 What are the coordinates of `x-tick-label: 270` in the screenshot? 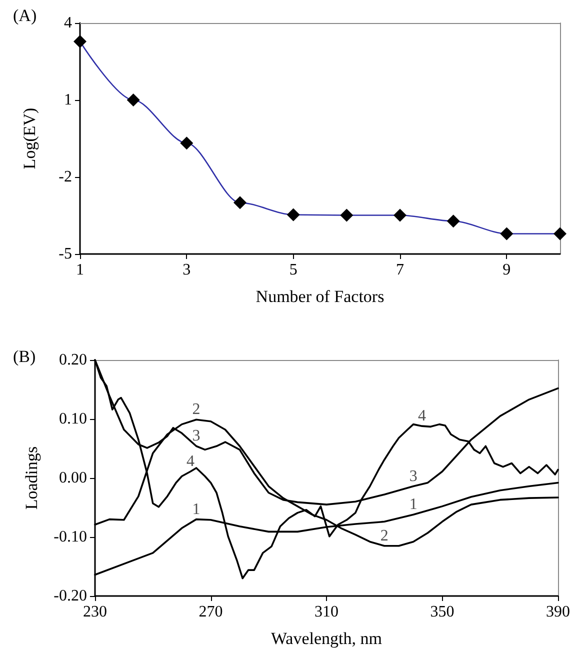 It's located at (210, 612).